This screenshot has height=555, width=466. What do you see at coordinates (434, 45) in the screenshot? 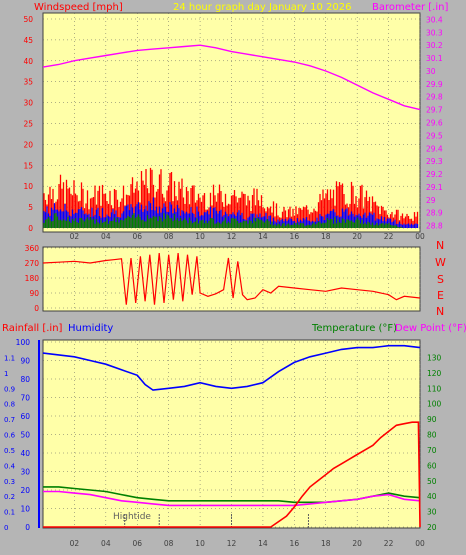
I see `barometer-y-tick-label: 30.2` at bounding box center [434, 45].